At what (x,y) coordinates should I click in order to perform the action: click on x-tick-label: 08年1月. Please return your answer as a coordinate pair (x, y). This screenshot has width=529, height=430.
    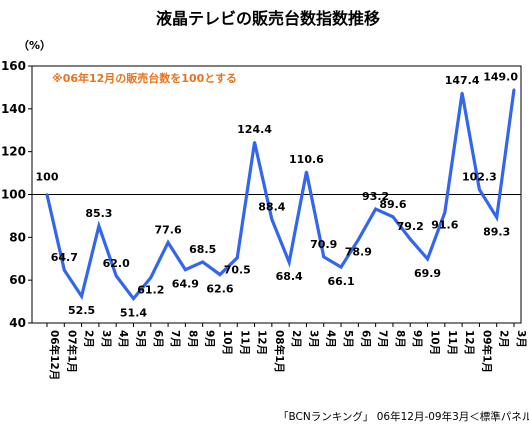
    Looking at the image, I should click on (279, 351).